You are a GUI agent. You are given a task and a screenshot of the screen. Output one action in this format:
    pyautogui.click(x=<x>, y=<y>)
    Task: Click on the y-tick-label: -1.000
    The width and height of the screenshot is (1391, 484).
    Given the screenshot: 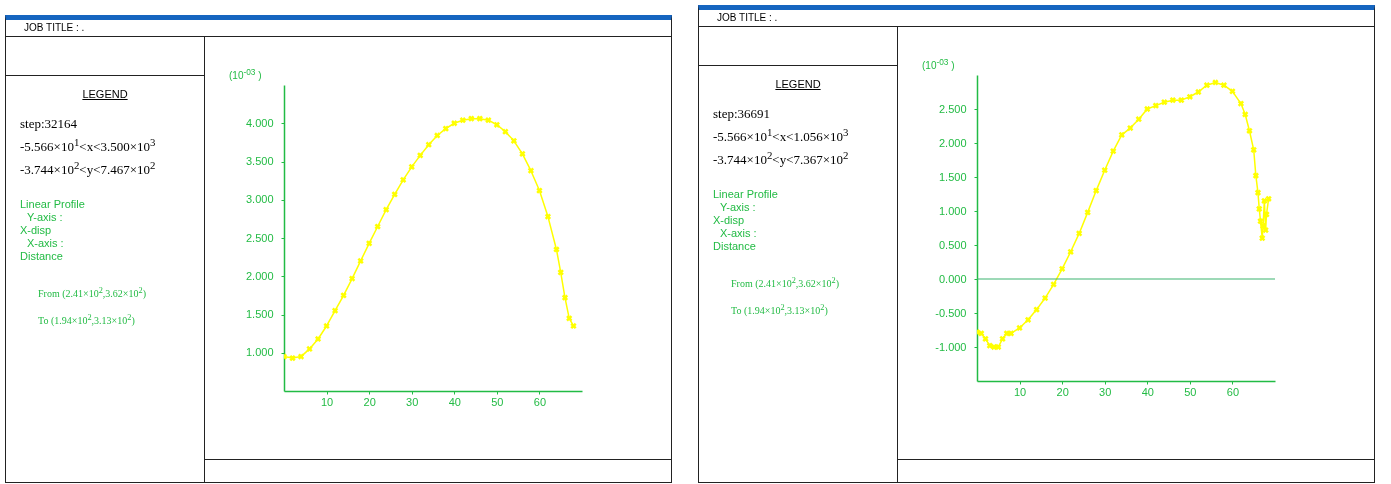 What is the action you would take?
    pyautogui.click(x=951, y=346)
    